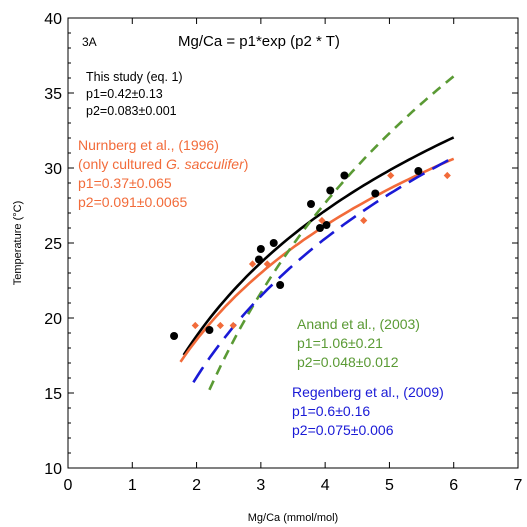 Image resolution: width=527 pixels, height=527 pixels. Describe the element at coordinates (53, 244) in the screenshot. I see `y-tick-label: 25` at that location.